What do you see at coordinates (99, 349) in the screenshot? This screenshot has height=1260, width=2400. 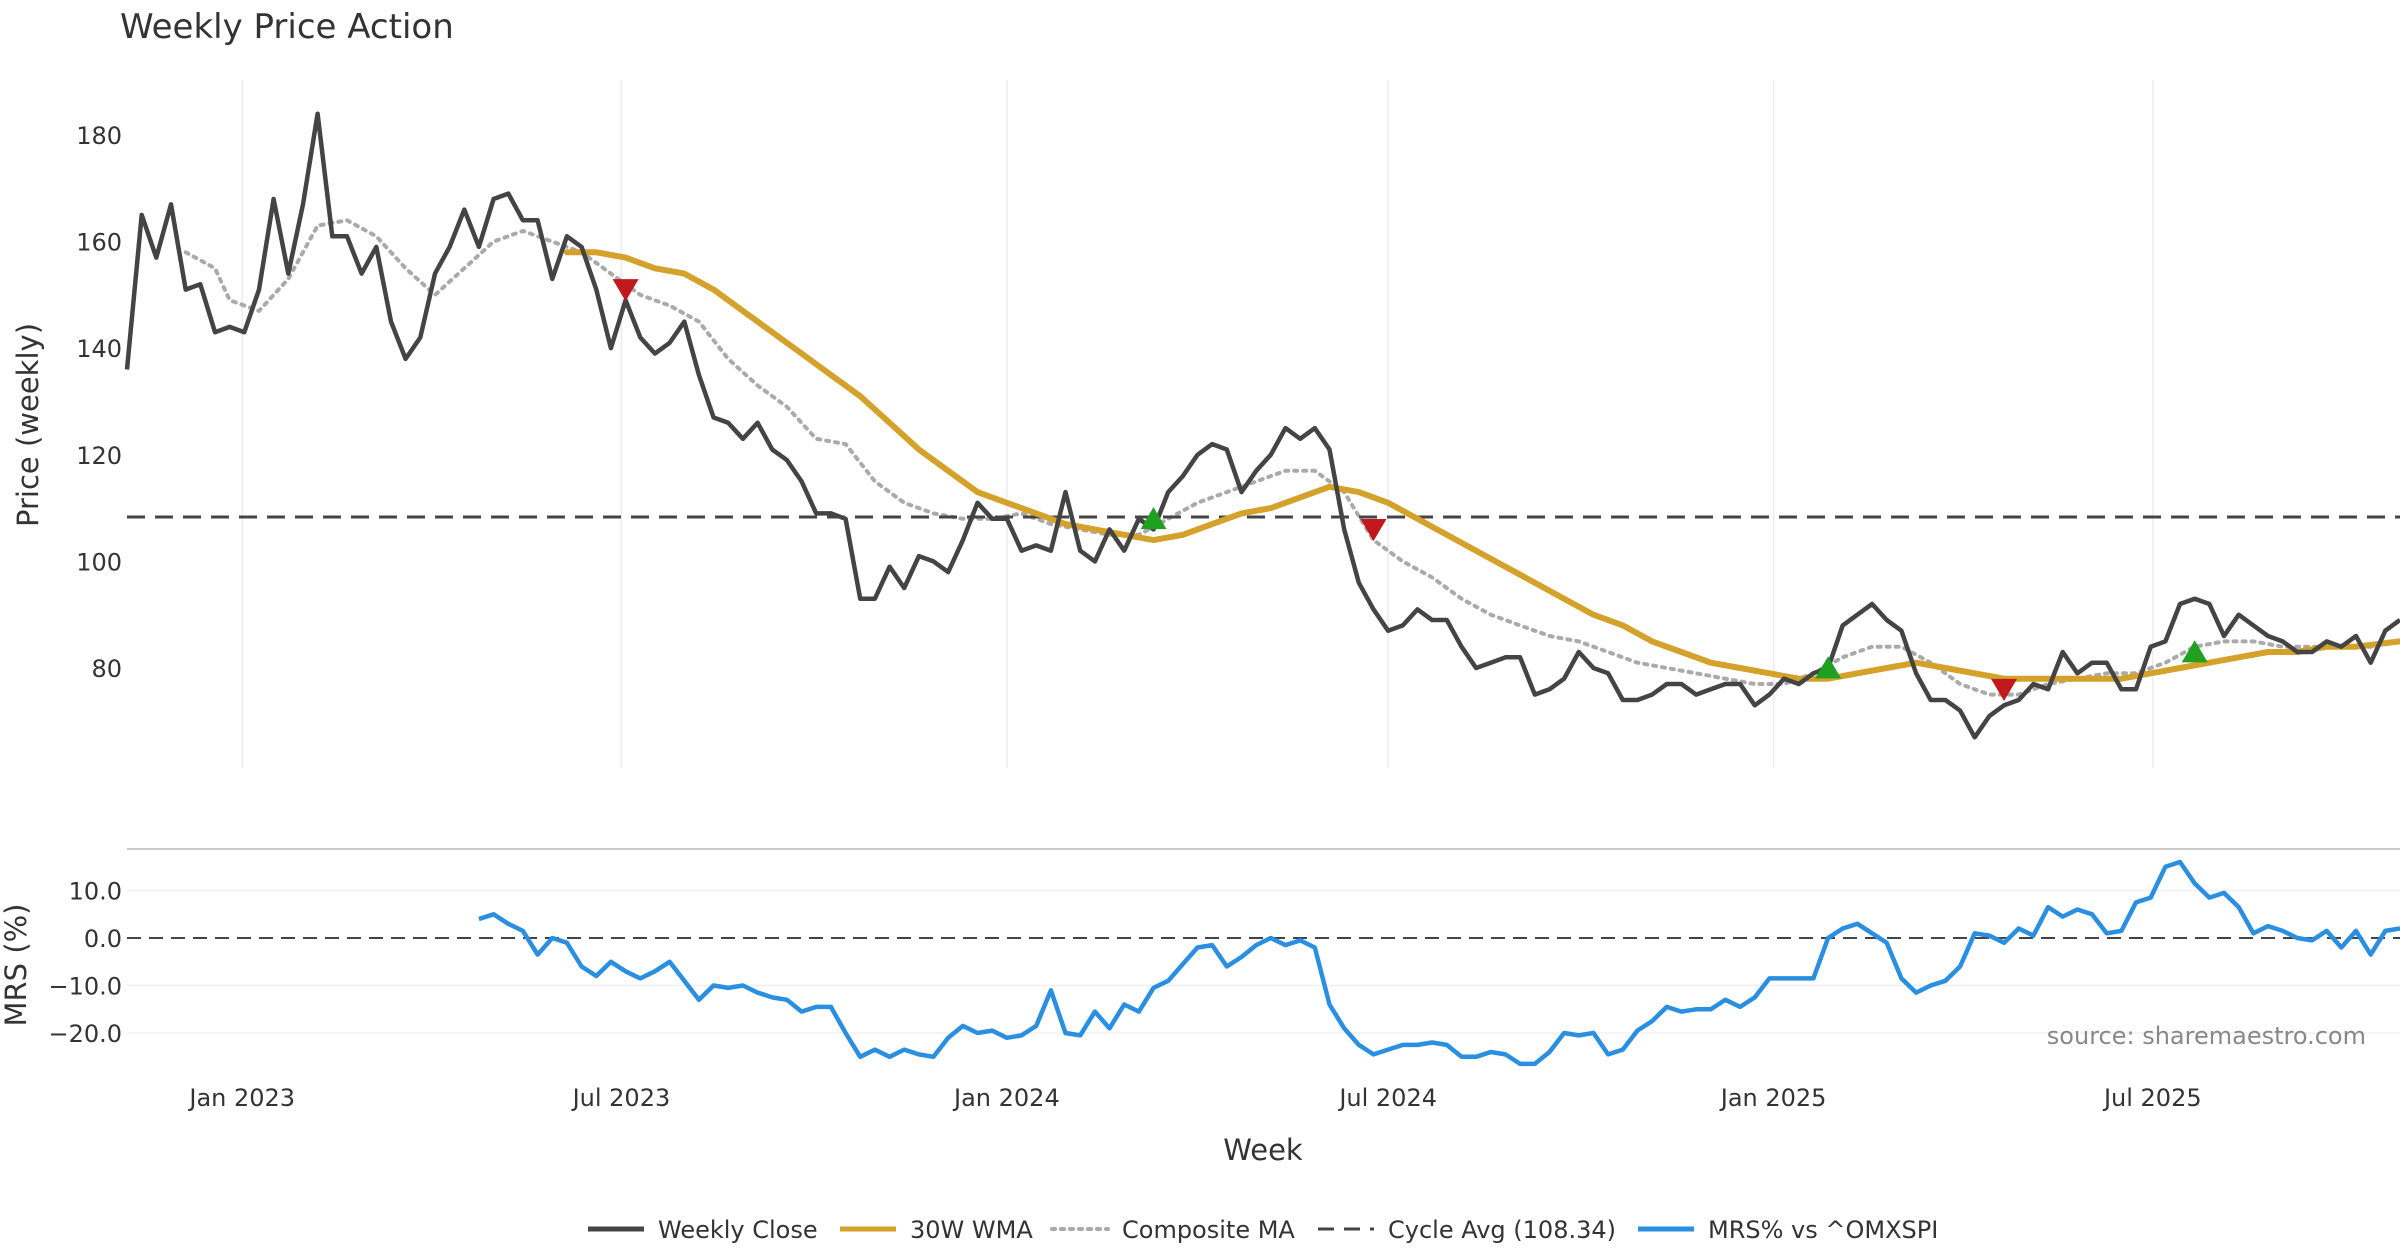 I see `price-y-tick-label: 140` at bounding box center [99, 349].